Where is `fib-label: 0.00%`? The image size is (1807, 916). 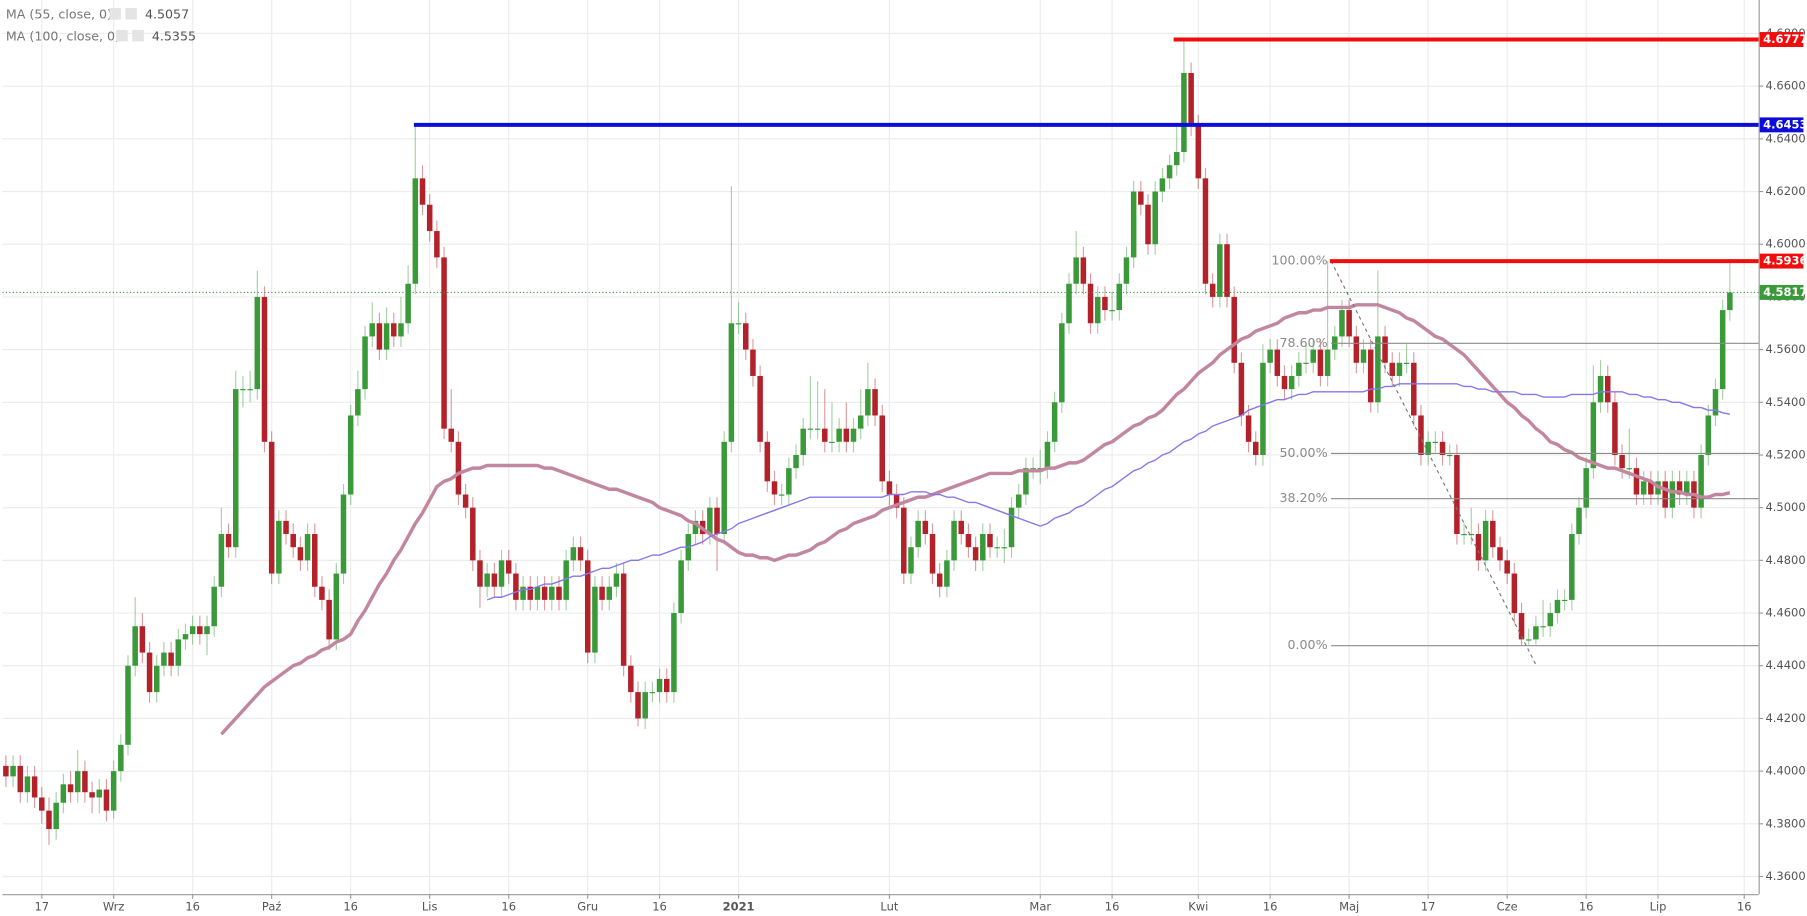
fib-label: 0.00% is located at coordinates (1307, 644).